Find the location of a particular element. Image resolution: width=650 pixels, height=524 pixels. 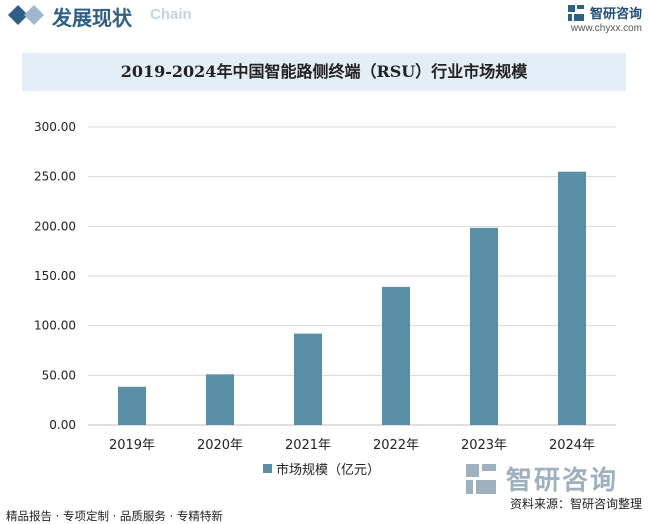

y-axis-ticks: 0.00 50.00 100.00 150.00 200.00 250.00 300.00 is located at coordinates (55, 276).